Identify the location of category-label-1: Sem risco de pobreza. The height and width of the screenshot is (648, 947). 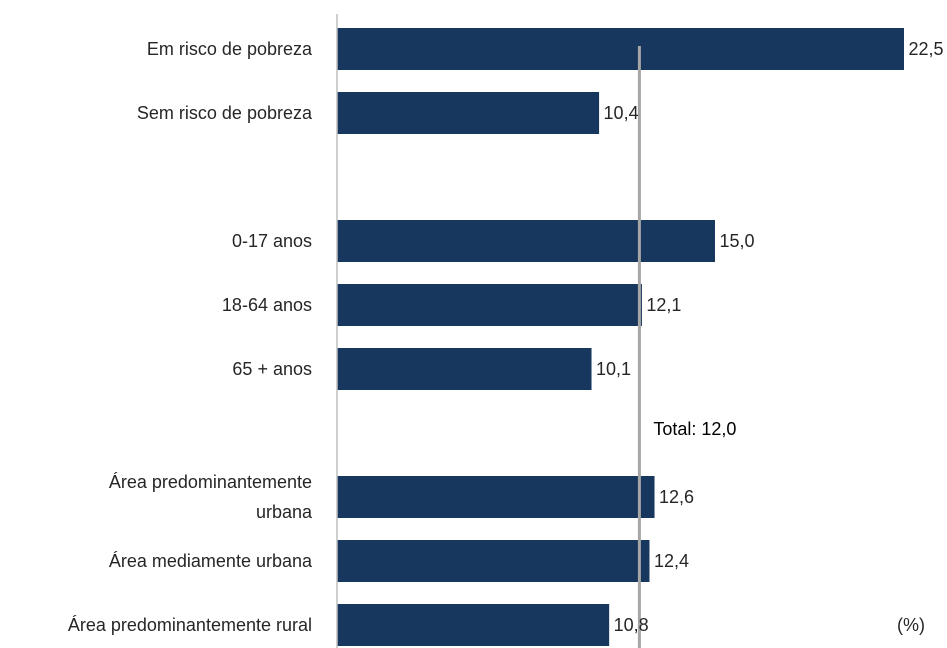
(225, 113).